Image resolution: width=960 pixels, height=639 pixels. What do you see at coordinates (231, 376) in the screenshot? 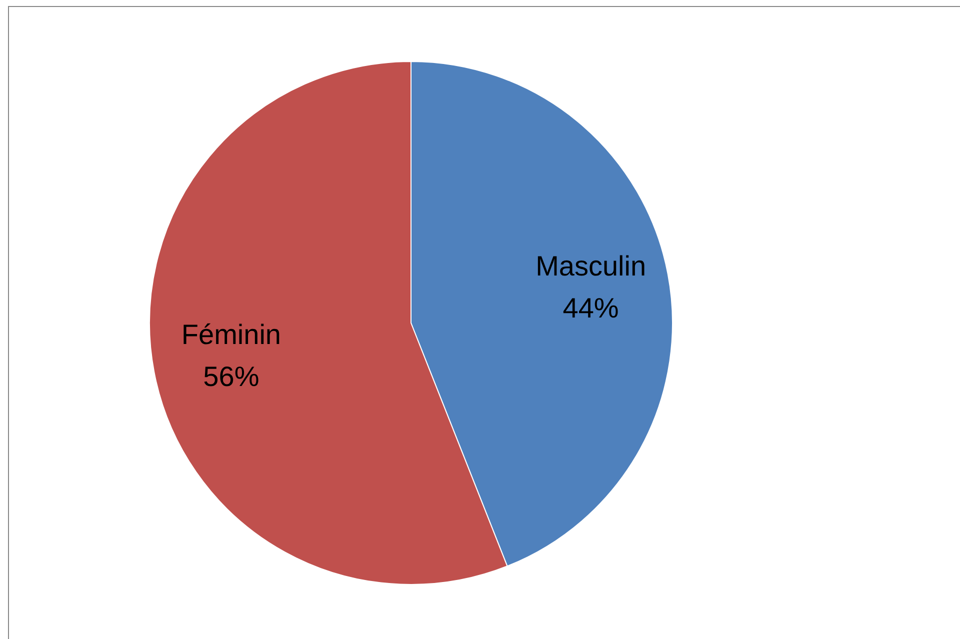
I see `data-label: 56%` at bounding box center [231, 376].